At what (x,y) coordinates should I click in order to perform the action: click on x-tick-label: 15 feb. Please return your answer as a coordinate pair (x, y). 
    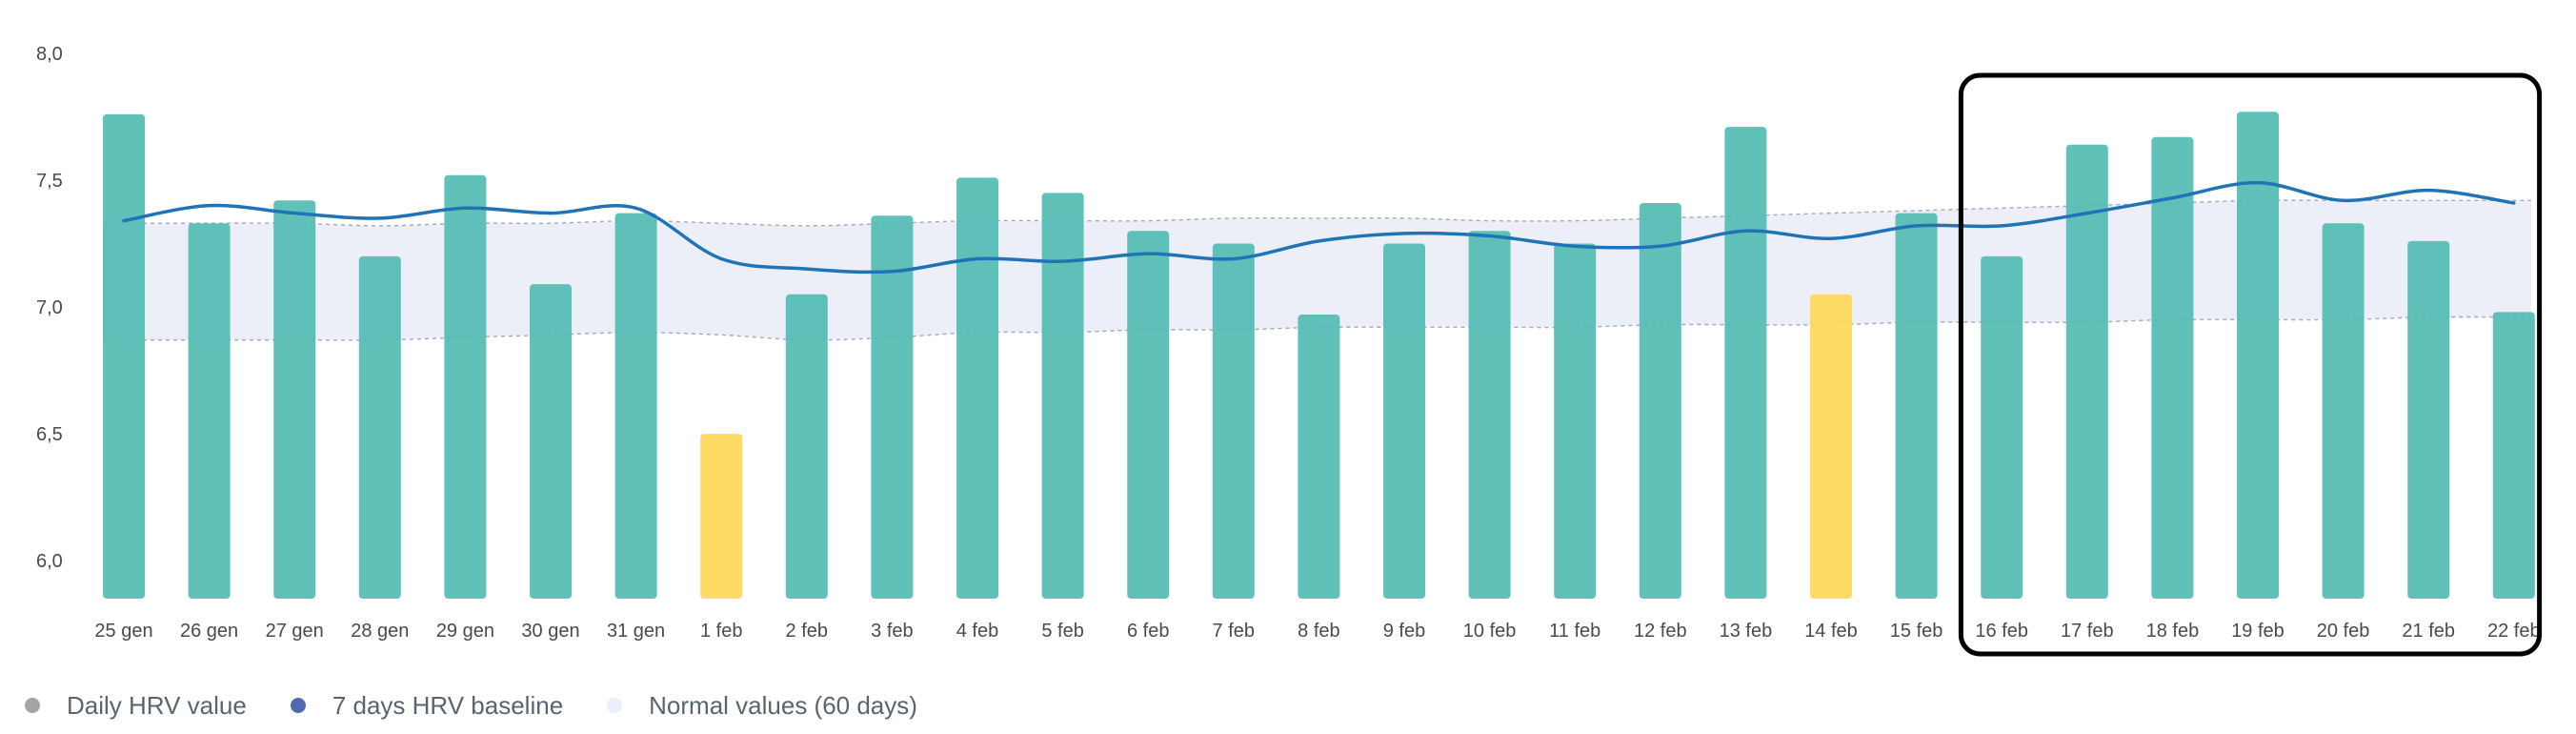
    Looking at the image, I should click on (1916, 631).